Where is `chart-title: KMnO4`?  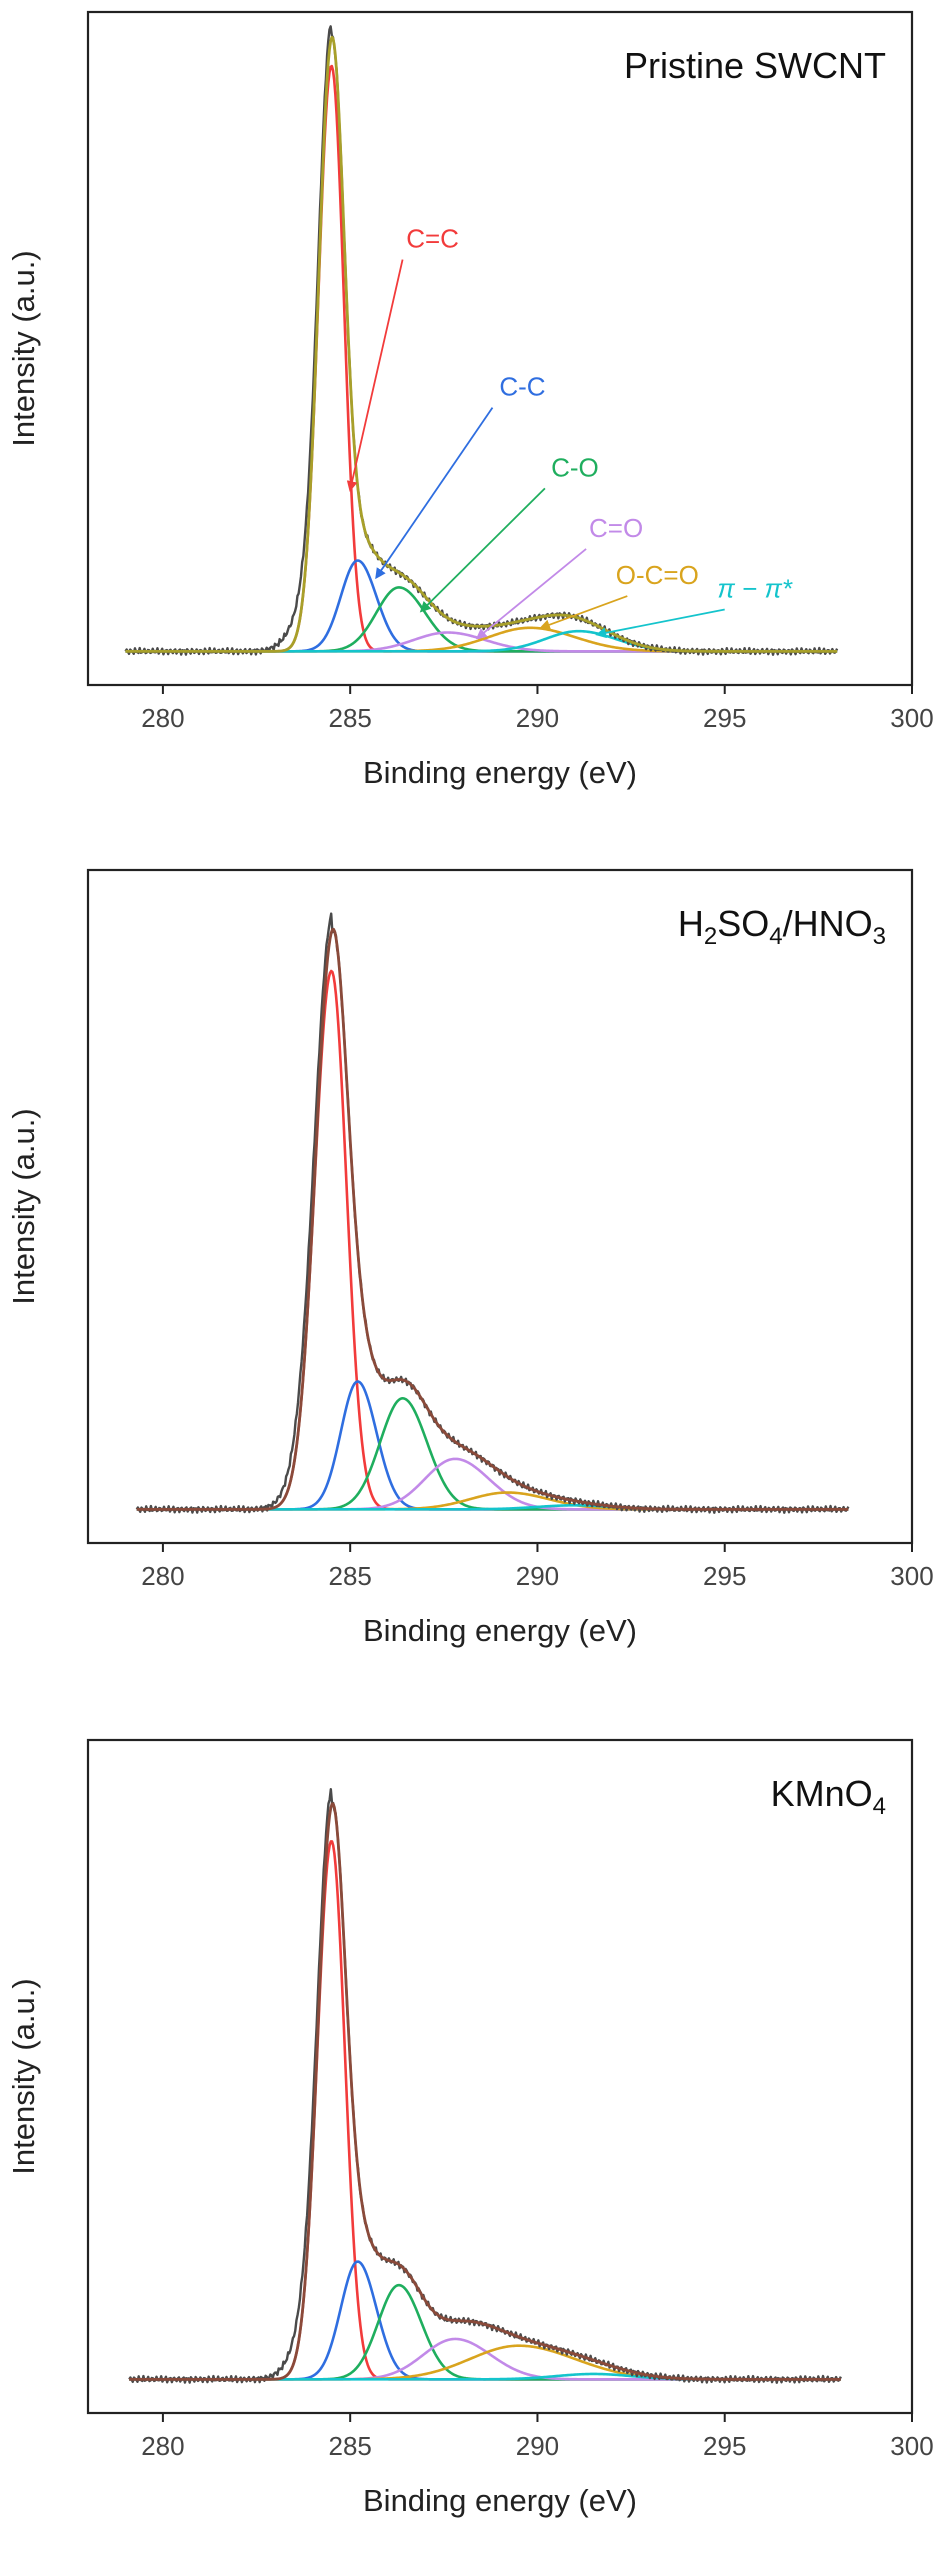
chart-title: KMnO4 is located at coordinates (828, 1796).